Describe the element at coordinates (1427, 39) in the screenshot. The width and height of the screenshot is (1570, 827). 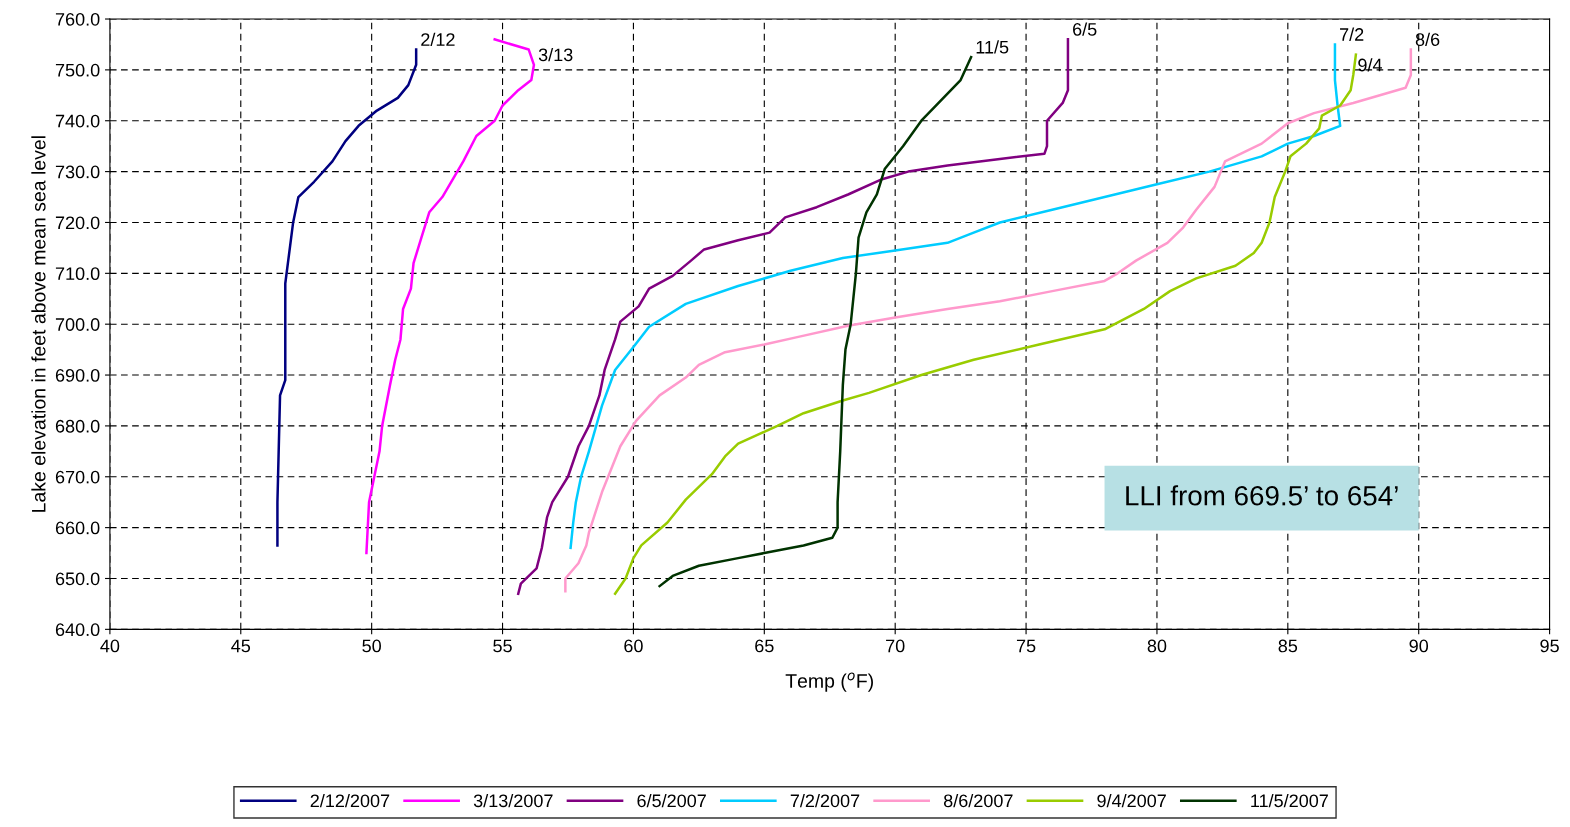
I see `annotation: 8/6` at that location.